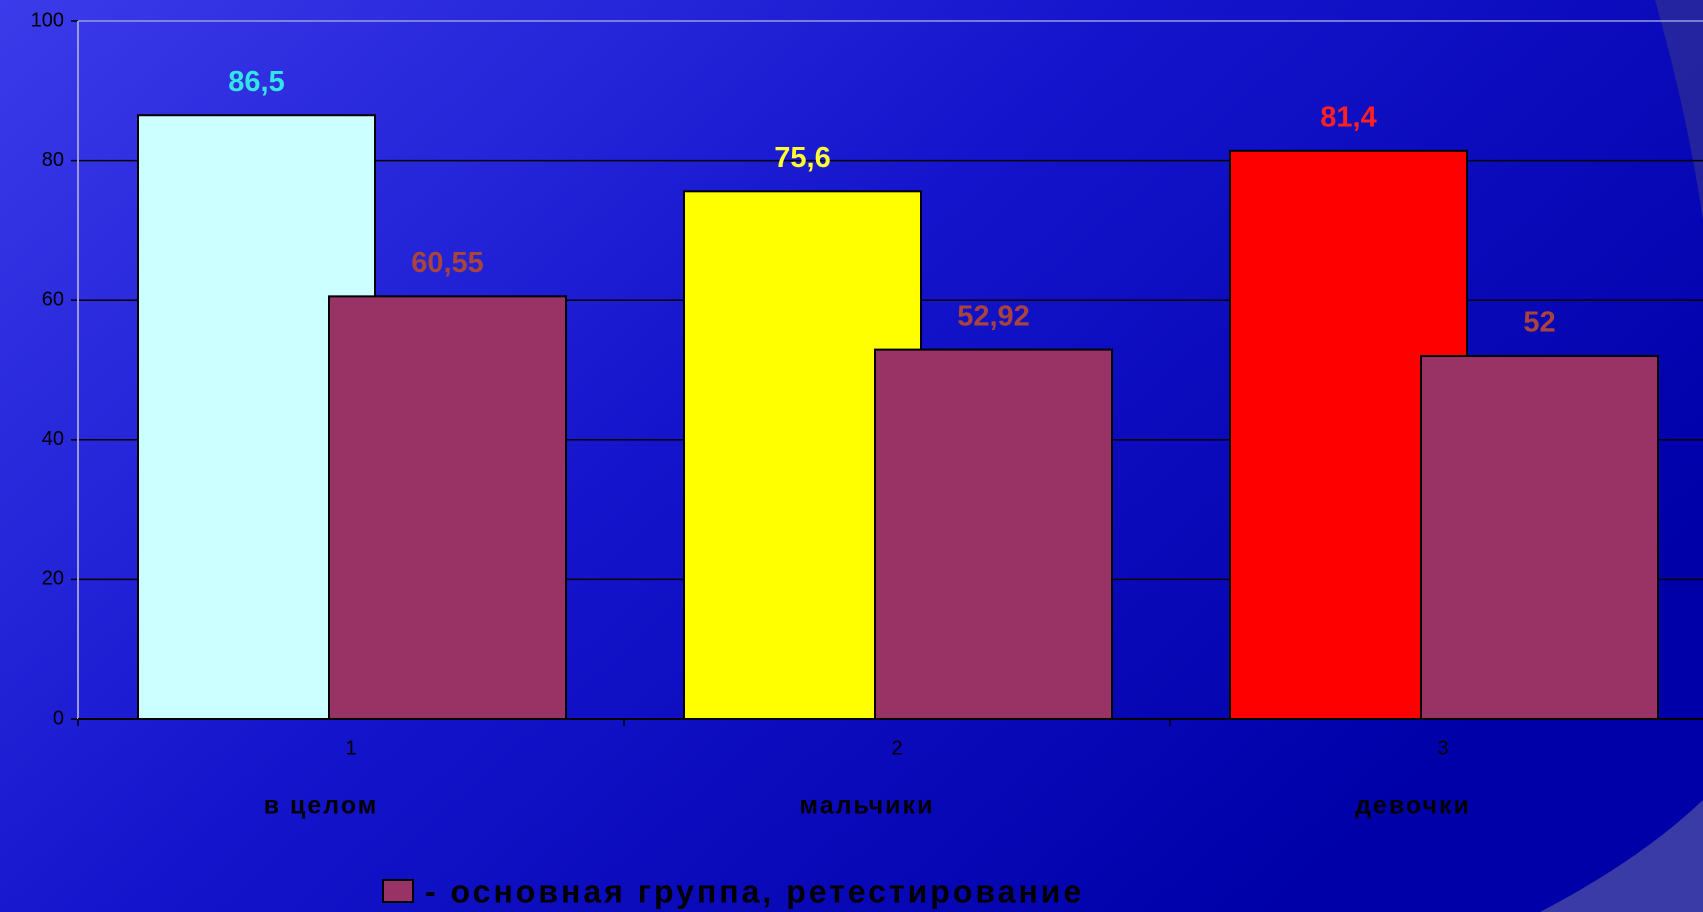  Describe the element at coordinates (1442, 748) in the screenshot. I see `x-tick-label: 3` at that location.